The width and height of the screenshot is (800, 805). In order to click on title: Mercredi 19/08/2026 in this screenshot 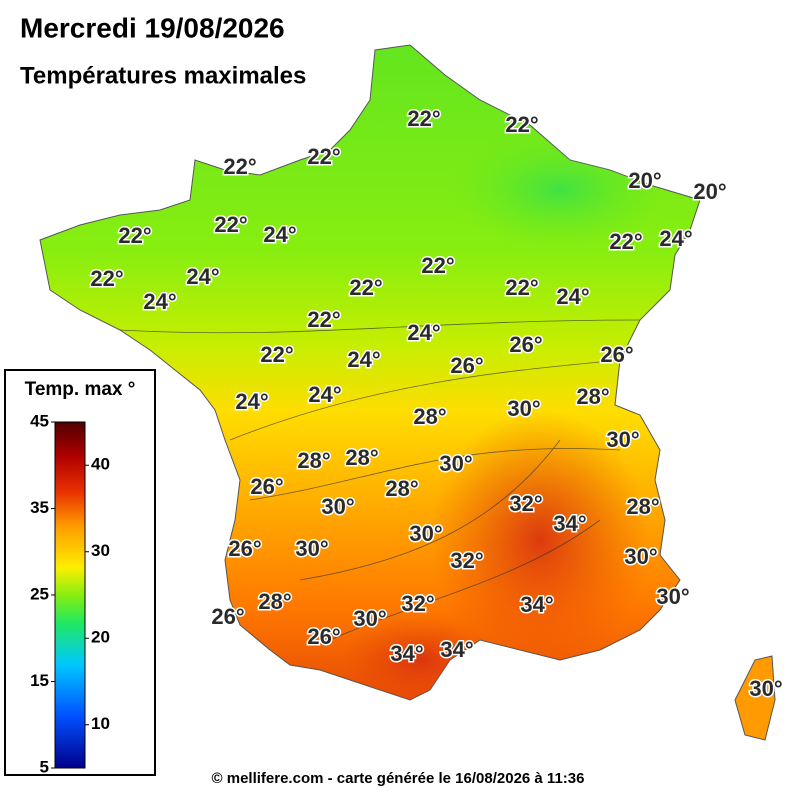, I will do `click(152, 27)`.